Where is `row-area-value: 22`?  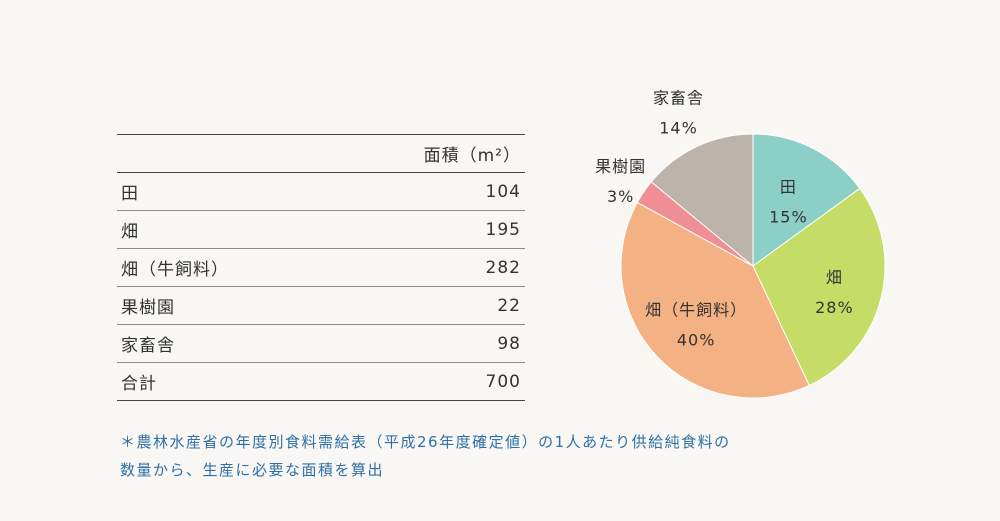
row-area-value: 22 is located at coordinates (428, 305).